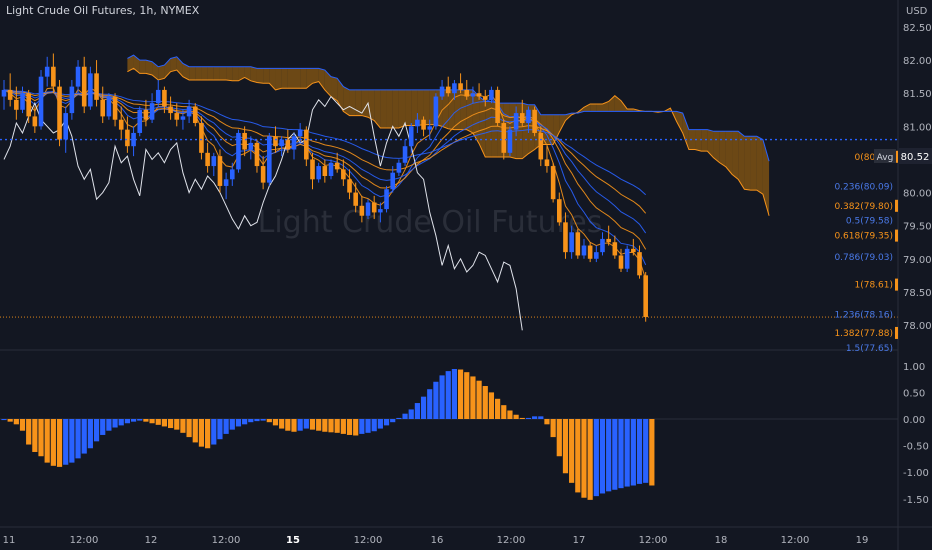  What do you see at coordinates (103, 10) in the screenshot?
I see `symbol-title: Light Crude Oil Futures, 1h, NYMEX` at bounding box center [103, 10].